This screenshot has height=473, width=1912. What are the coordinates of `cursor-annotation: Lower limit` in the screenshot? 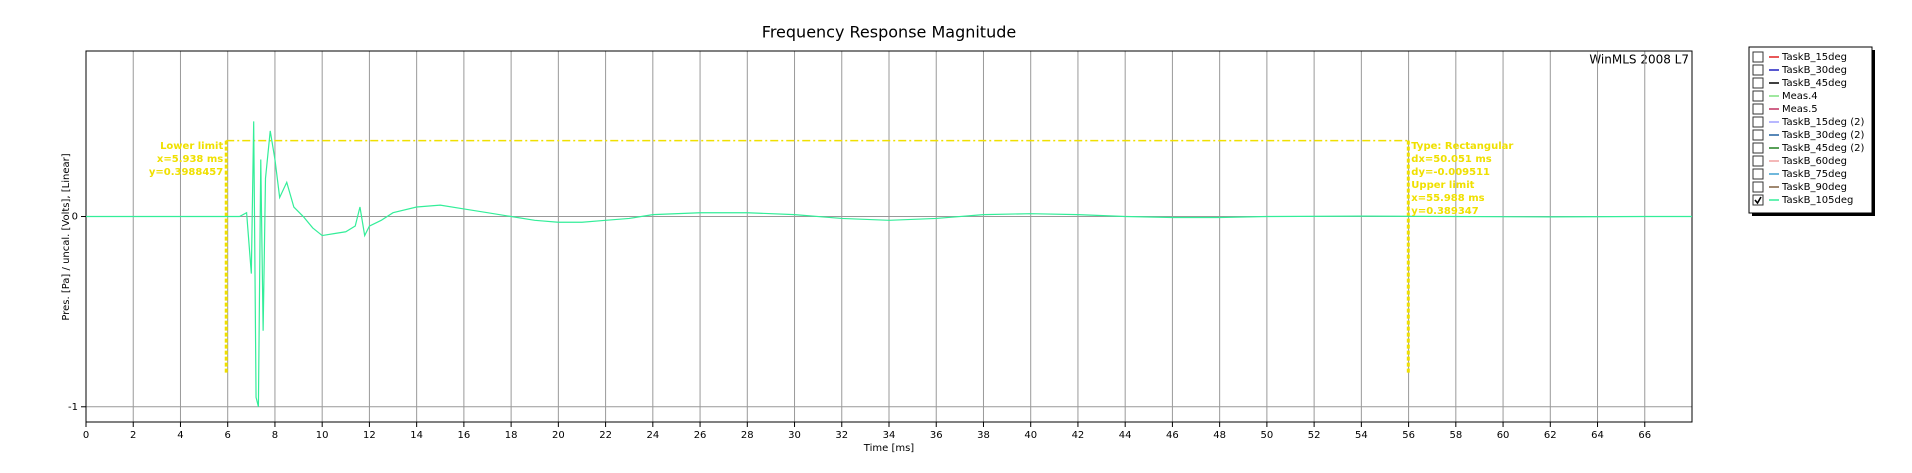 It's located at (191, 146).